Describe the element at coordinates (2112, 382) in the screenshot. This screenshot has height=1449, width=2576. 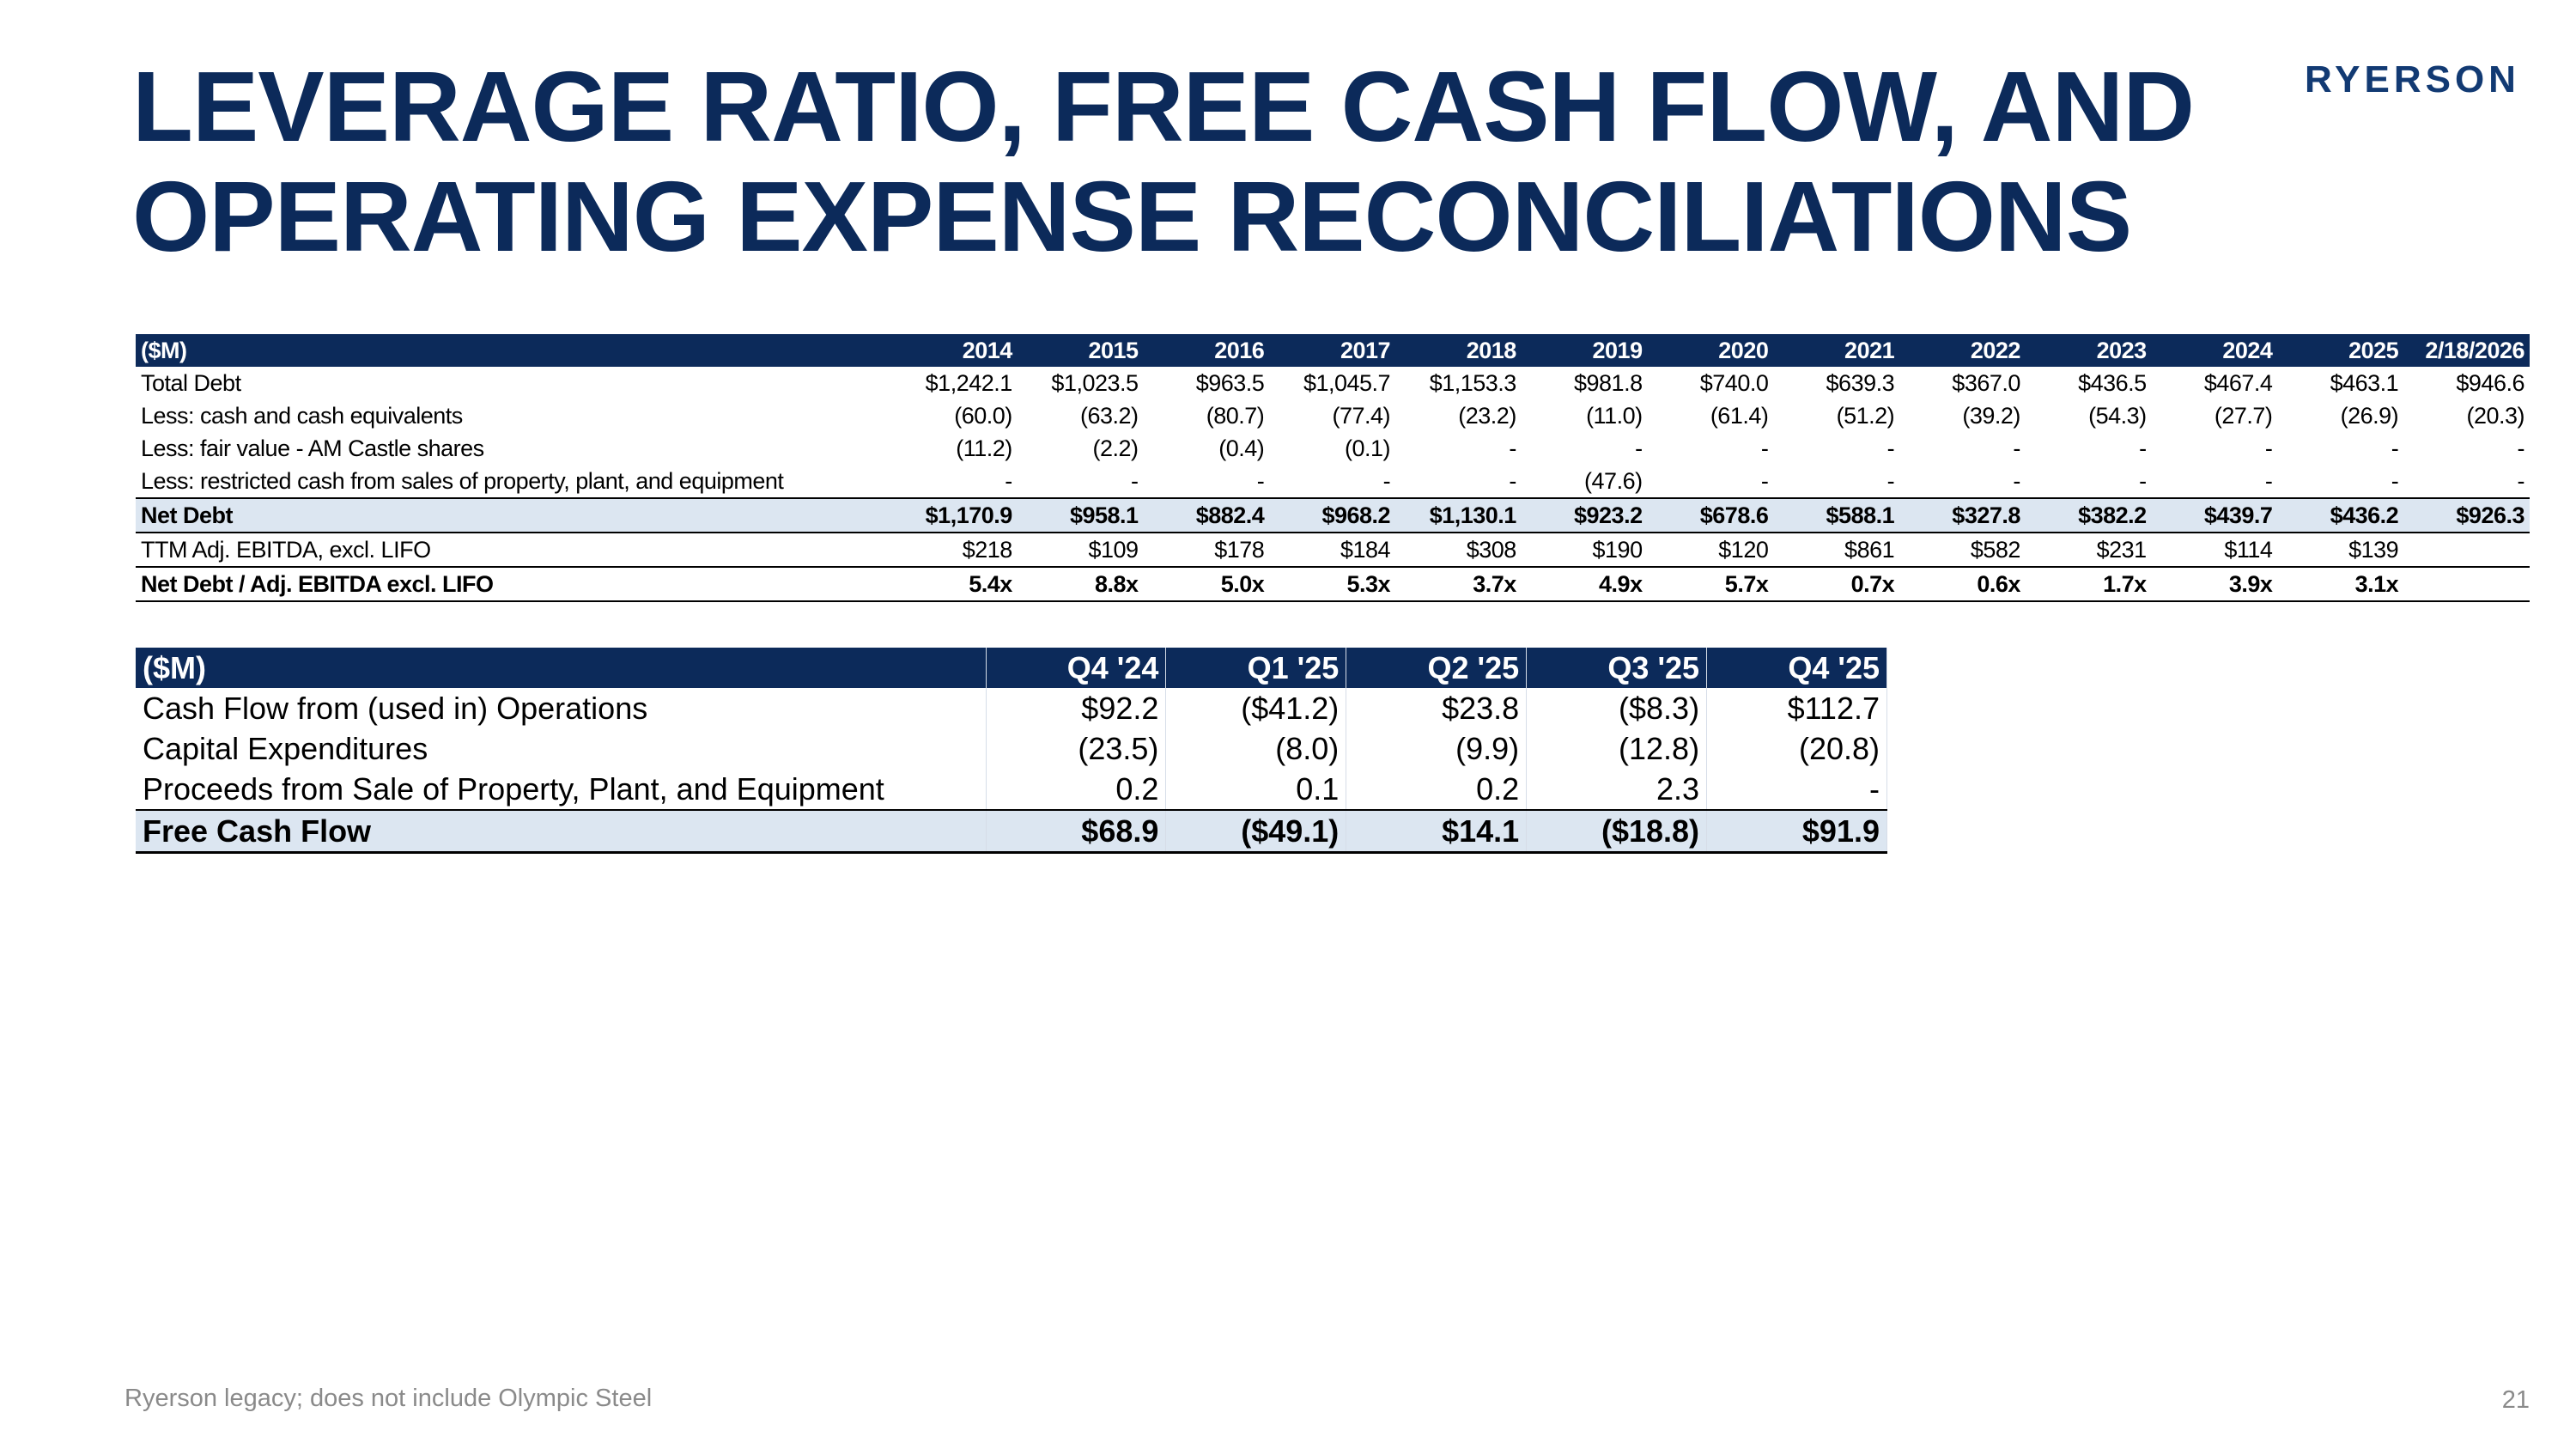
I see `table-cell: $436.5` at that location.